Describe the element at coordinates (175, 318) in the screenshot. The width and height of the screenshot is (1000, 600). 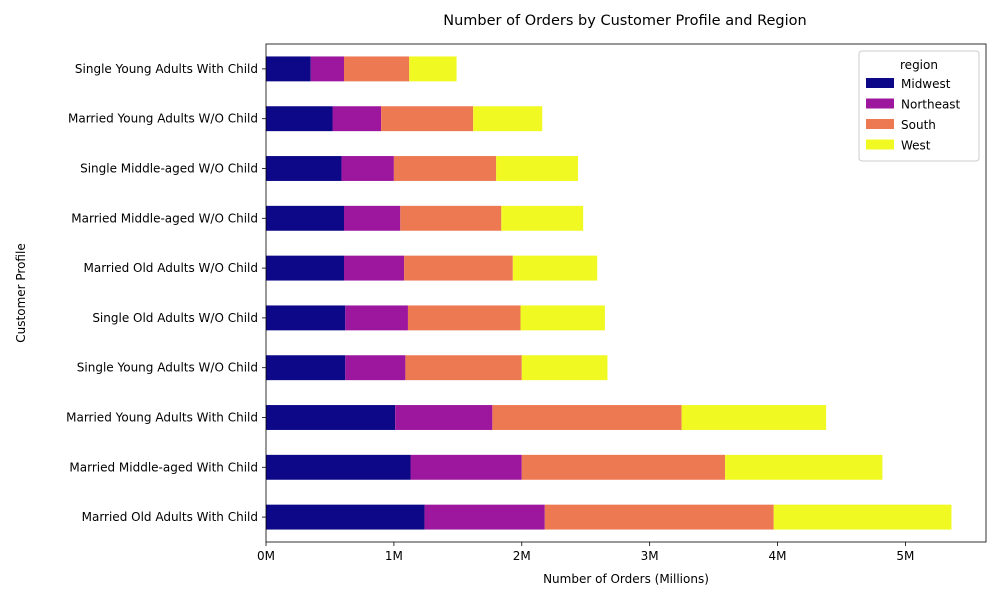
I see `y-tick-label: Single Old Adults W/O Child` at that location.